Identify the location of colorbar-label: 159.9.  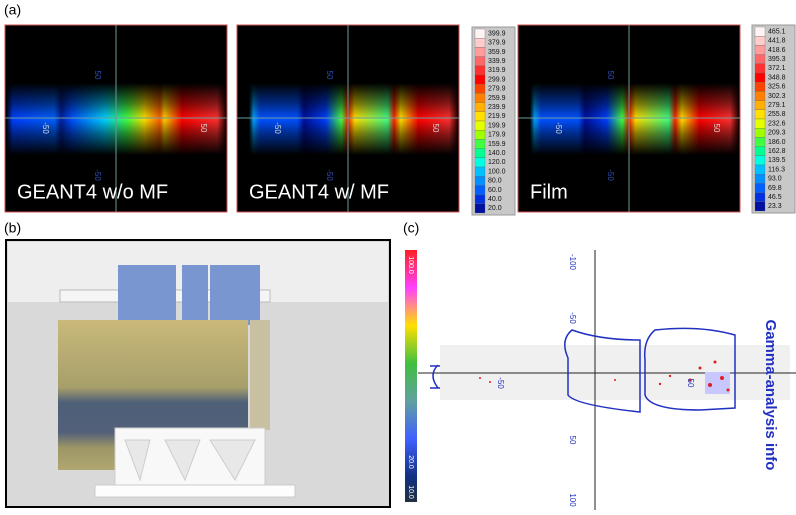
(497, 144).